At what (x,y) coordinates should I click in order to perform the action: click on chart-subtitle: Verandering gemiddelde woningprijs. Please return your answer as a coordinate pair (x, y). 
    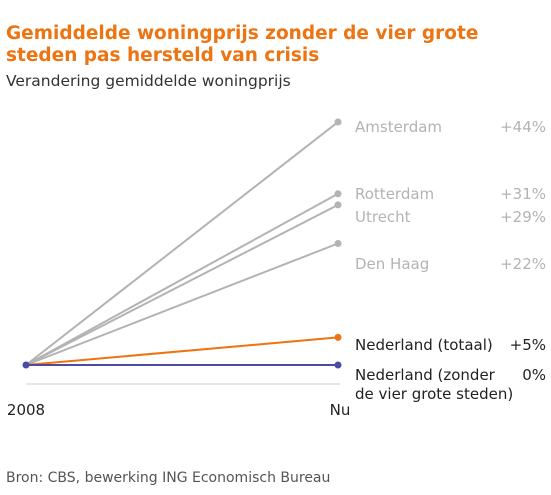
    Looking at the image, I should click on (148, 81).